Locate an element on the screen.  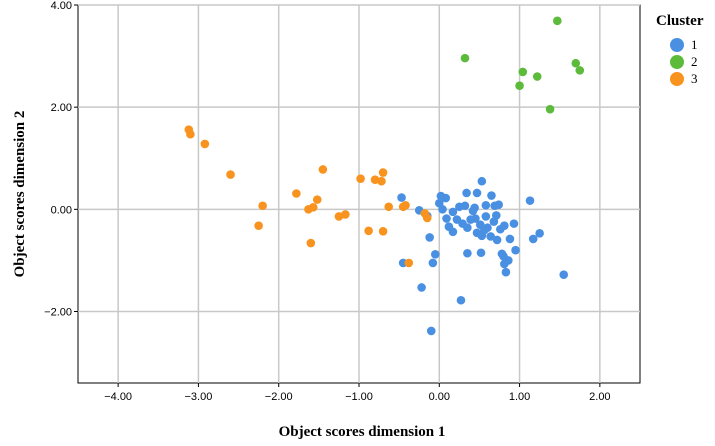
legend-item-cluster-1: 1 is located at coordinates (684, 44).